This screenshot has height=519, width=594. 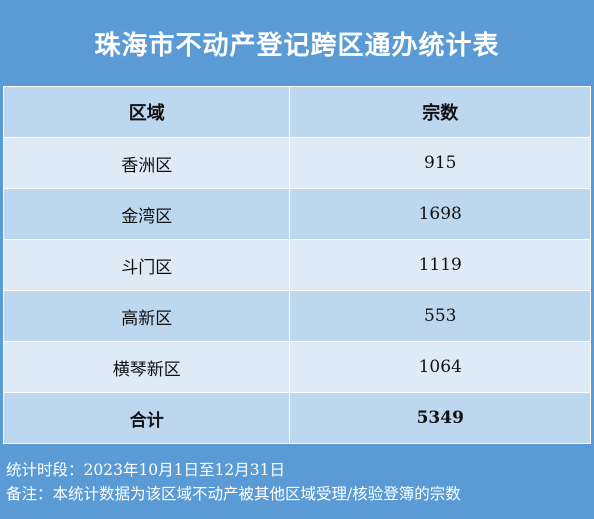 I want to click on cell-count: 1064, so click(x=440, y=367).